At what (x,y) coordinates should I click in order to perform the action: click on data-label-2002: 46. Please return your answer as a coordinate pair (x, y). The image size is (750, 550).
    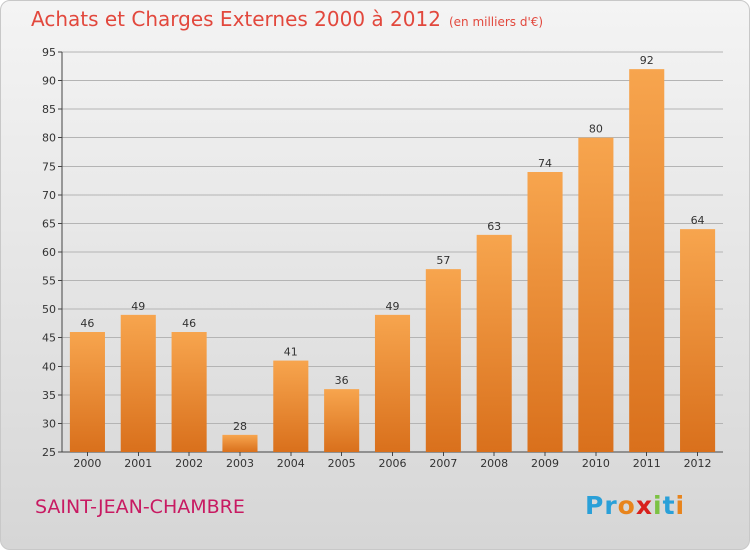
    Looking at the image, I should click on (189, 323).